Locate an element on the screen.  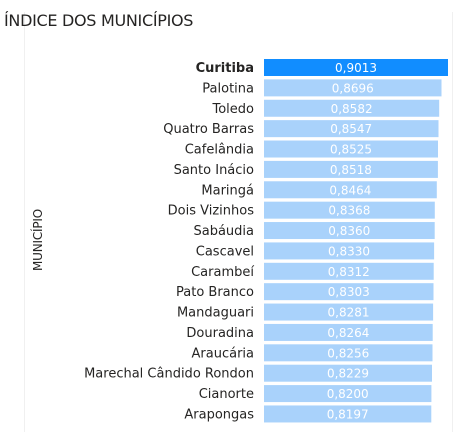
category-label: Maringá is located at coordinates (227, 190).